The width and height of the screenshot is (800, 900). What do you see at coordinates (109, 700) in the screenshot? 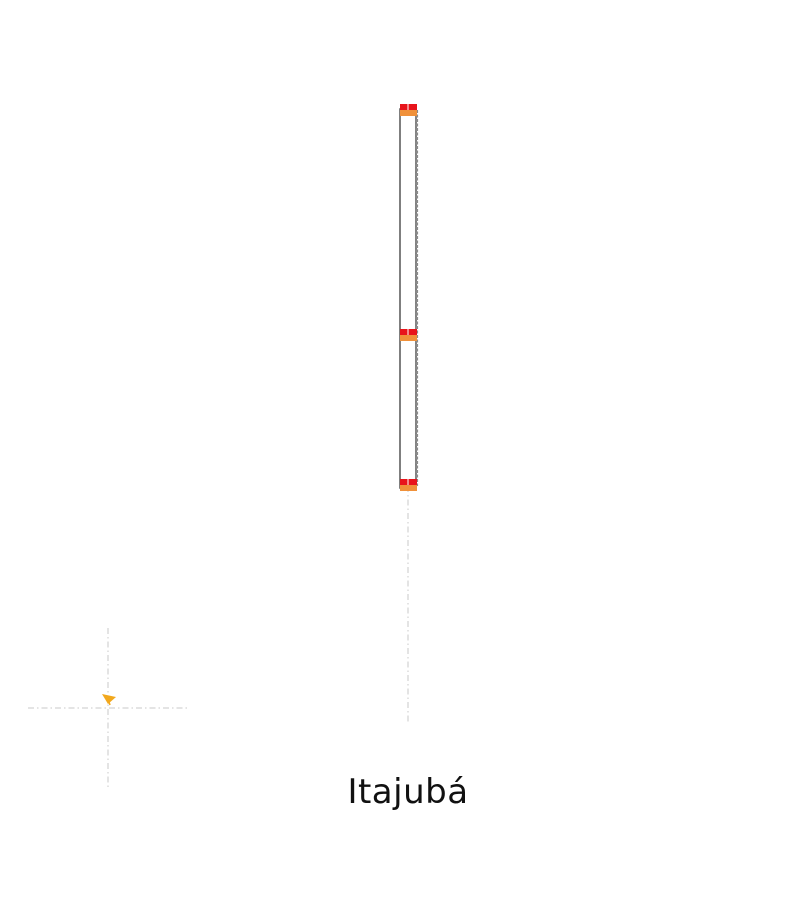
I see `compass-arrow-icon` at bounding box center [109, 700].